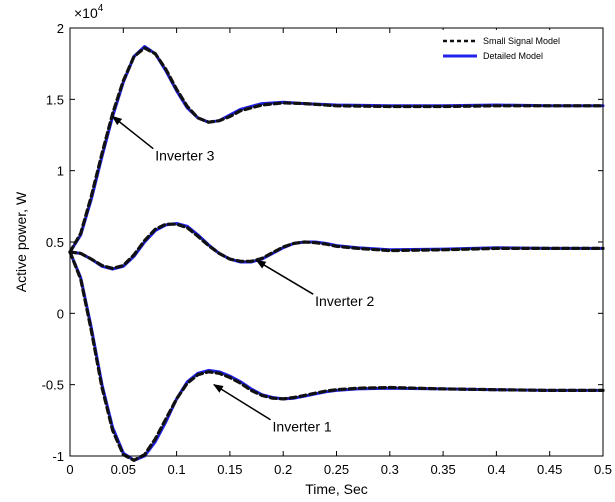 This screenshot has height=502, width=615. Describe the element at coordinates (55, 242) in the screenshot. I see `y-tick-label: 0.5` at that location.